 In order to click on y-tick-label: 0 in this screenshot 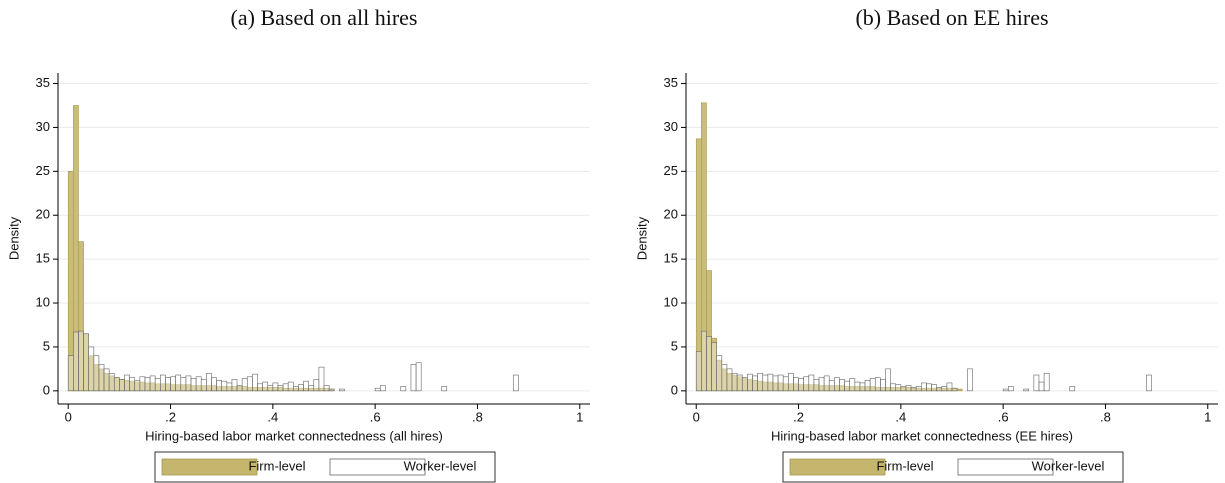, I will do `click(674, 389)`.